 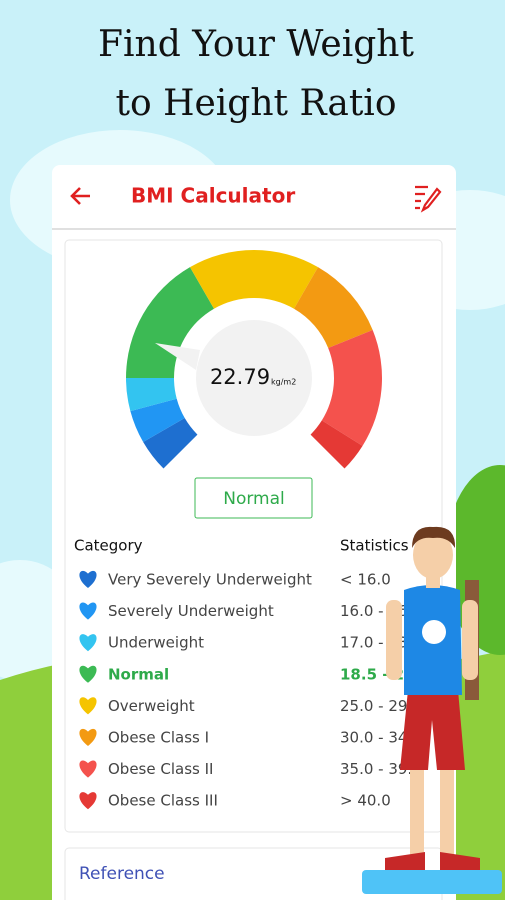 What do you see at coordinates (240, 377) in the screenshot?
I see `bmi-value: 22.79` at bounding box center [240, 377].